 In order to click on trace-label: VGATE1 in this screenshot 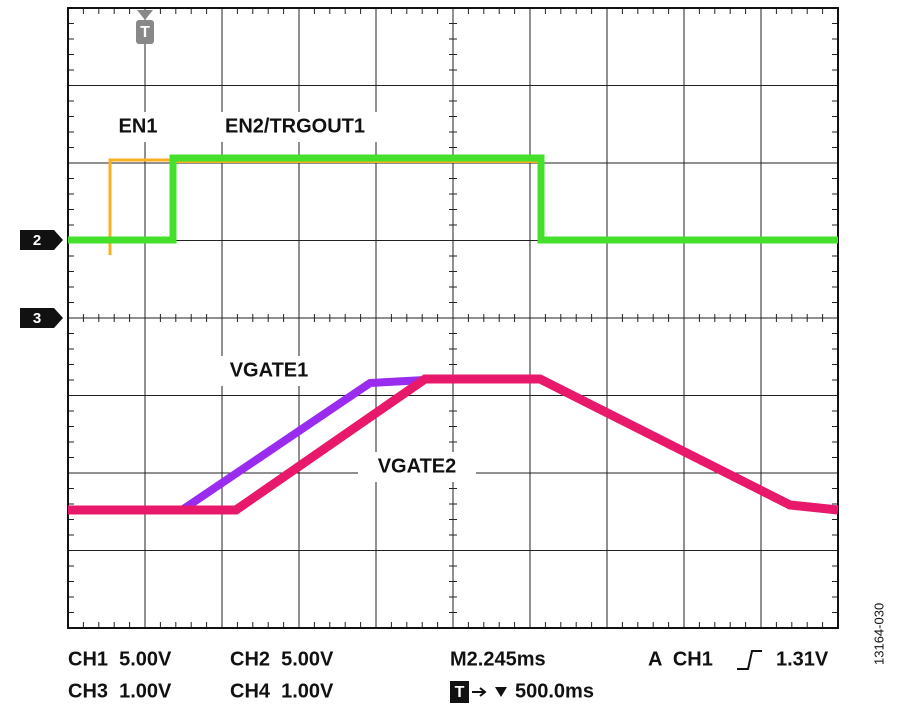, I will do `click(269, 370)`.